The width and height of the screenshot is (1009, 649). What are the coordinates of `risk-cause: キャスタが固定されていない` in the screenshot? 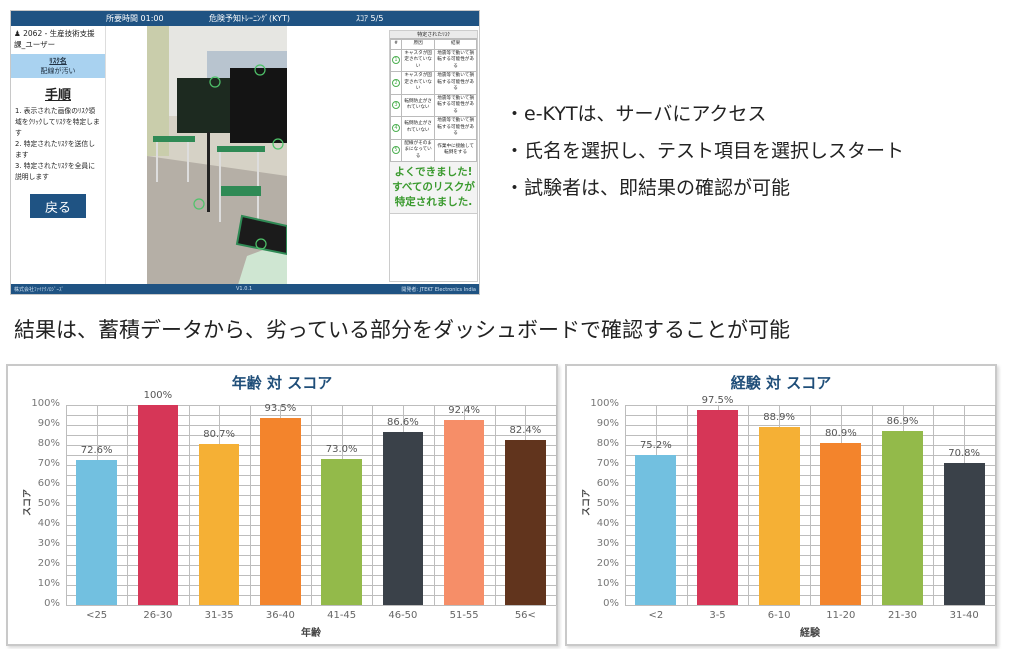 It's located at (418, 83).